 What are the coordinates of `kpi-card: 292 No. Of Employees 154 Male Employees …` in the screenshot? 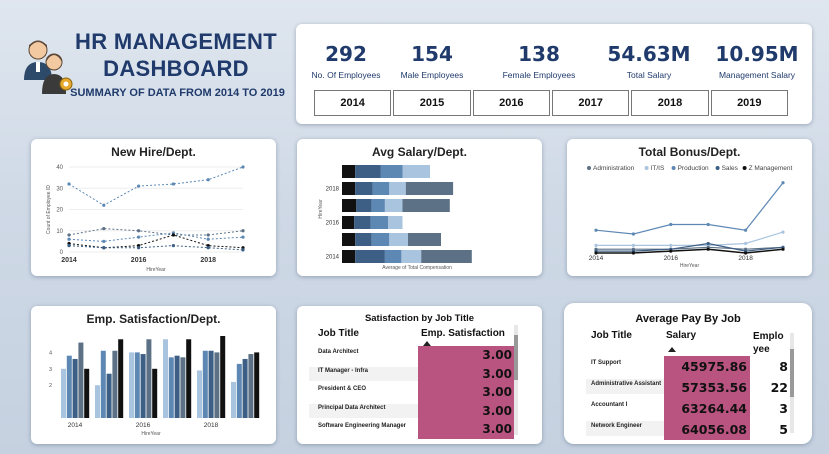 It's located at (554, 74).